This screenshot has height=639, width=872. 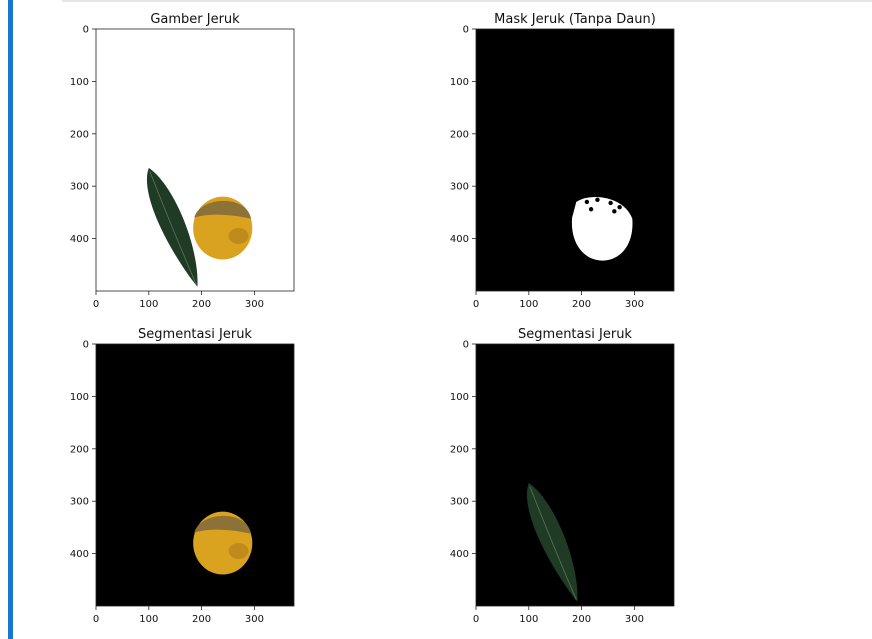 I want to click on mask-region, so click(x=602, y=228).